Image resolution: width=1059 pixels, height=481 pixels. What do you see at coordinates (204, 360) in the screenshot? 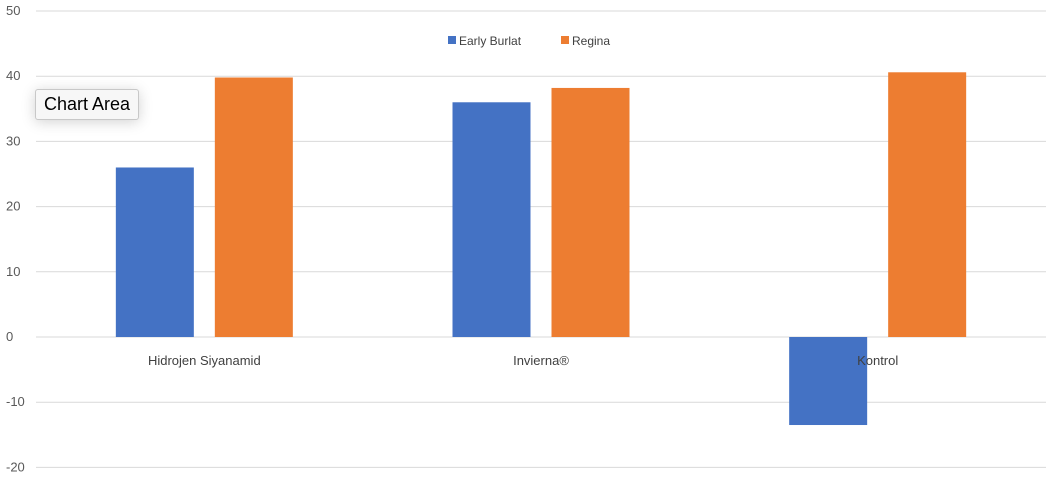
I see `category-label: Hidrojen Siyanamid` at bounding box center [204, 360].